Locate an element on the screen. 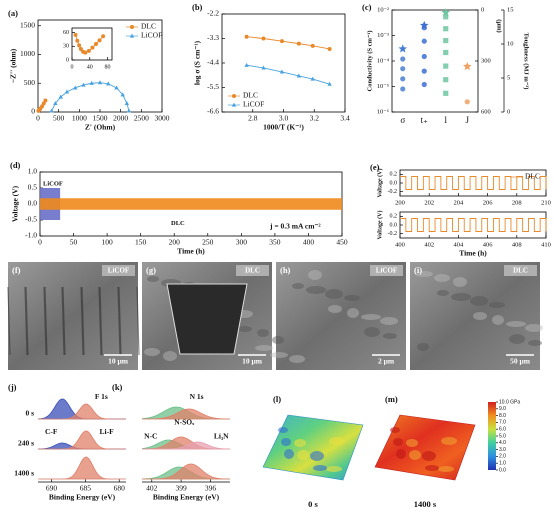  legend-label: DLC is located at coordinates (532, 176).